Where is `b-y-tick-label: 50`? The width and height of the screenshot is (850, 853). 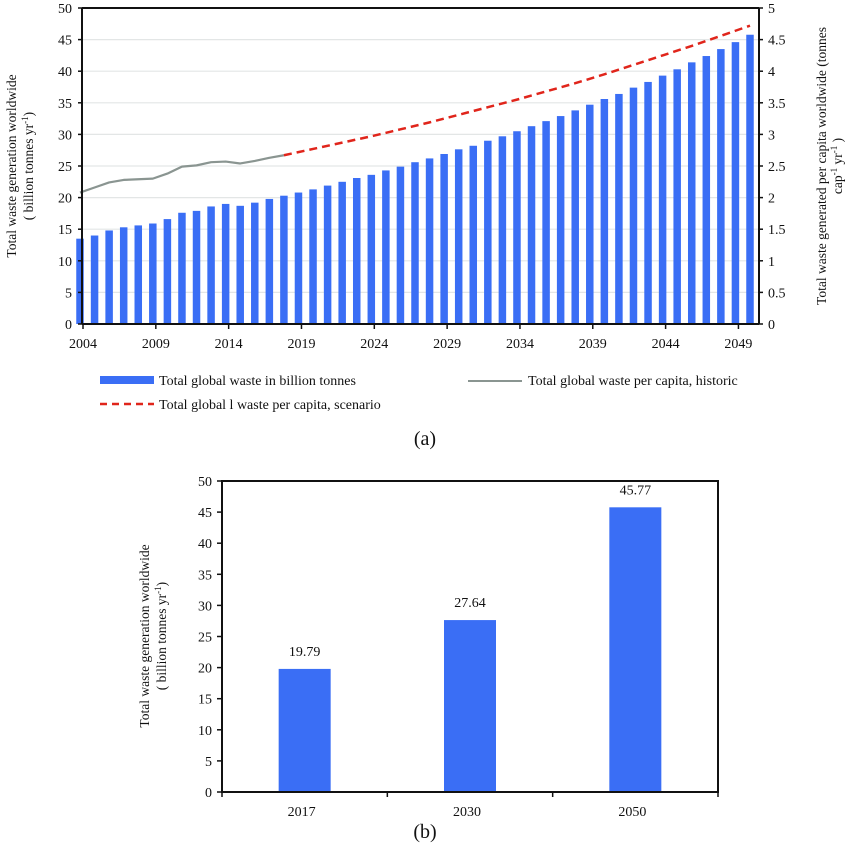
b-y-tick-label: 50 is located at coordinates (205, 482).